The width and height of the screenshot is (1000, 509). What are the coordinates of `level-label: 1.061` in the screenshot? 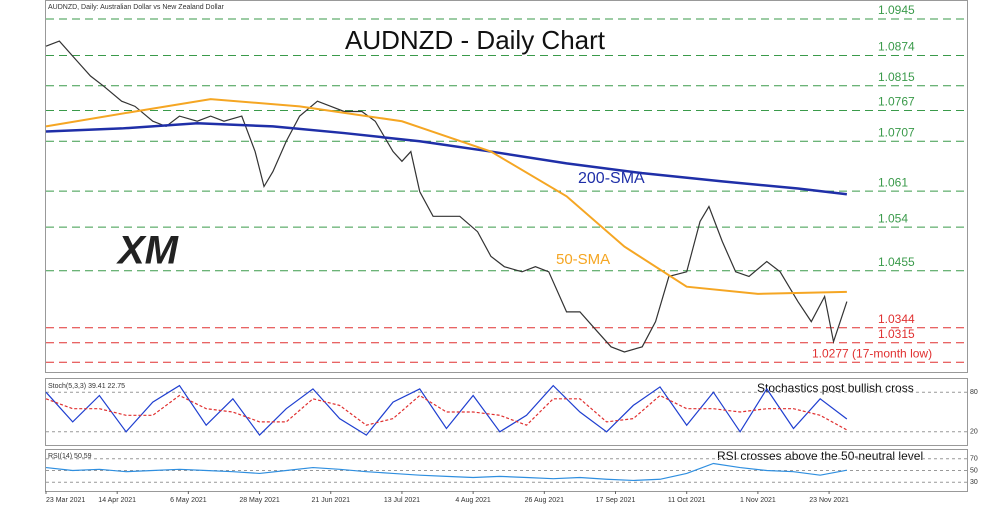 It's located at (893, 182).